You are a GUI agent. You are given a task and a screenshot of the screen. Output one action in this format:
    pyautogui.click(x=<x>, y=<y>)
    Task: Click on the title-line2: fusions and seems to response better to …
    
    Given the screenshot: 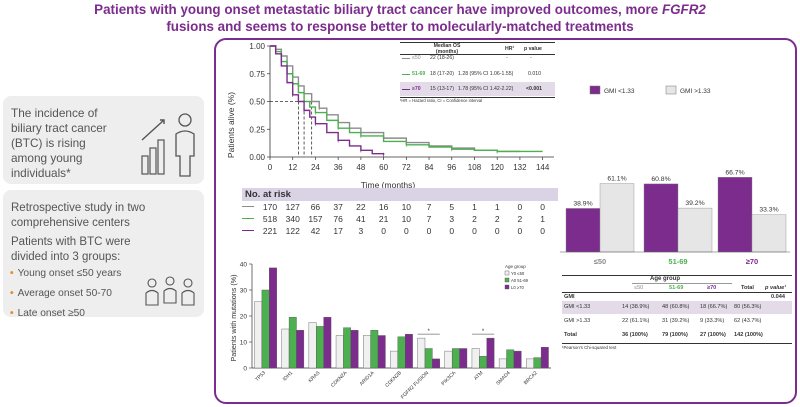 What is the action you would take?
    pyautogui.click(x=400, y=26)
    